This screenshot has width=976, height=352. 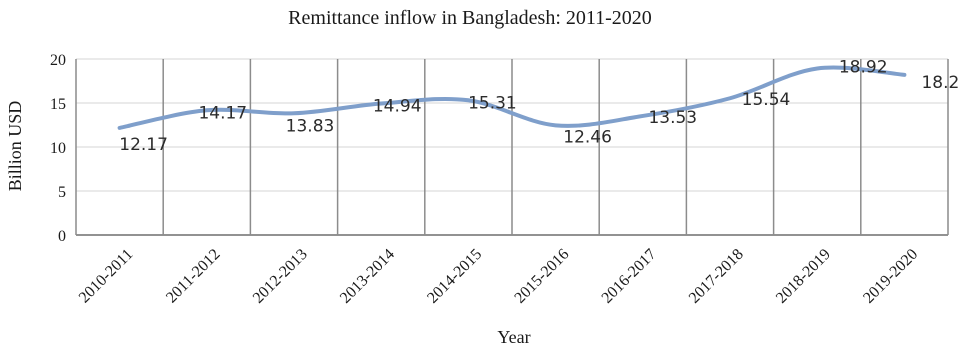 What do you see at coordinates (803, 276) in the screenshot?
I see `x-tick-label: 2018-2019` at bounding box center [803, 276].